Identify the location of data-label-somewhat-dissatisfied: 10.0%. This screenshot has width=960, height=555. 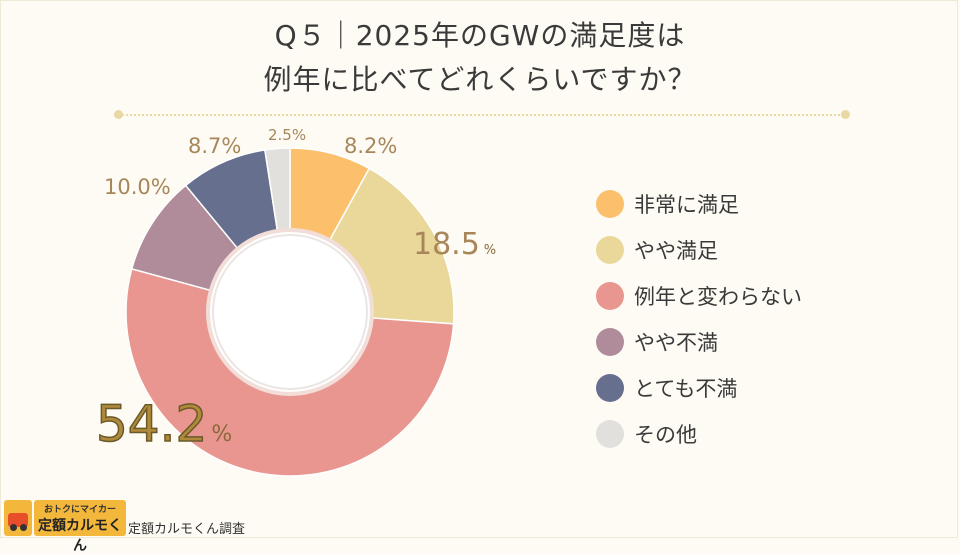
(137, 187).